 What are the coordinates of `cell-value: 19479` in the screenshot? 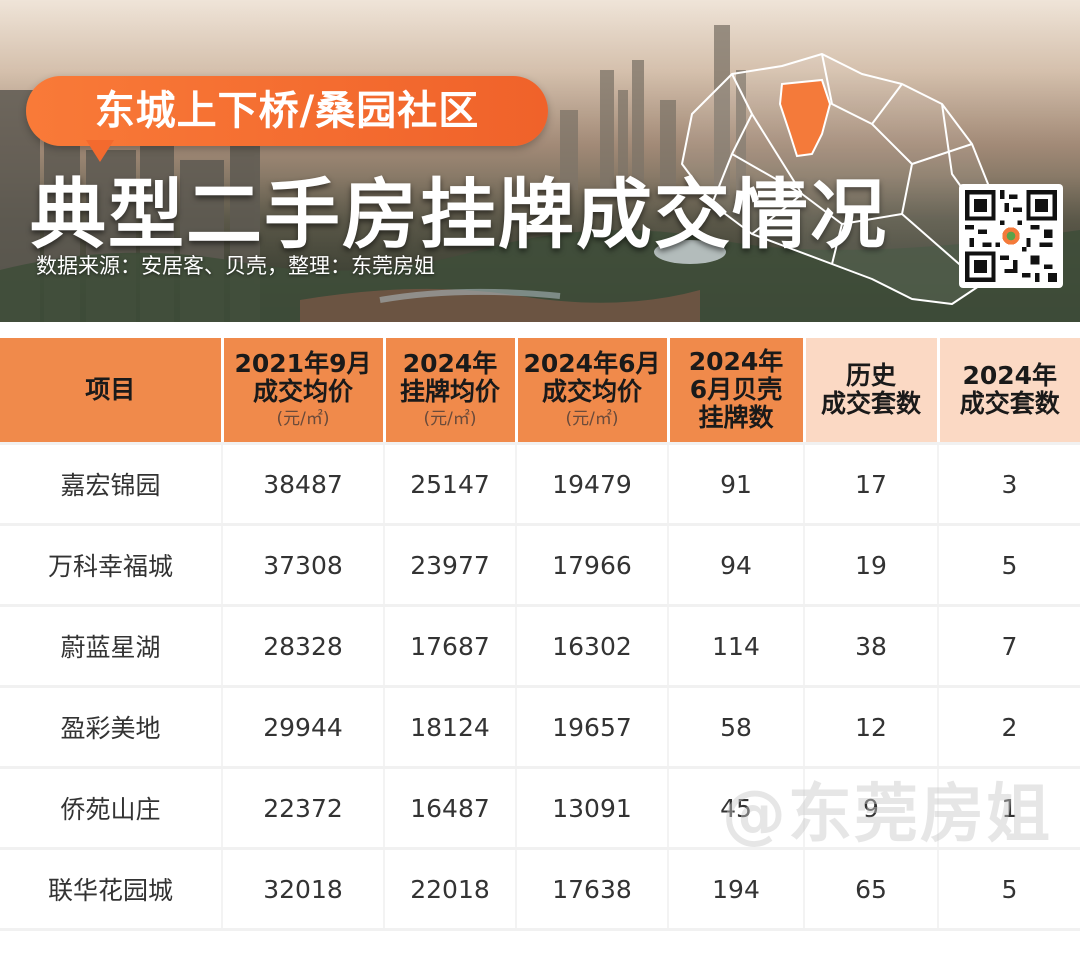 It's located at (592, 484).